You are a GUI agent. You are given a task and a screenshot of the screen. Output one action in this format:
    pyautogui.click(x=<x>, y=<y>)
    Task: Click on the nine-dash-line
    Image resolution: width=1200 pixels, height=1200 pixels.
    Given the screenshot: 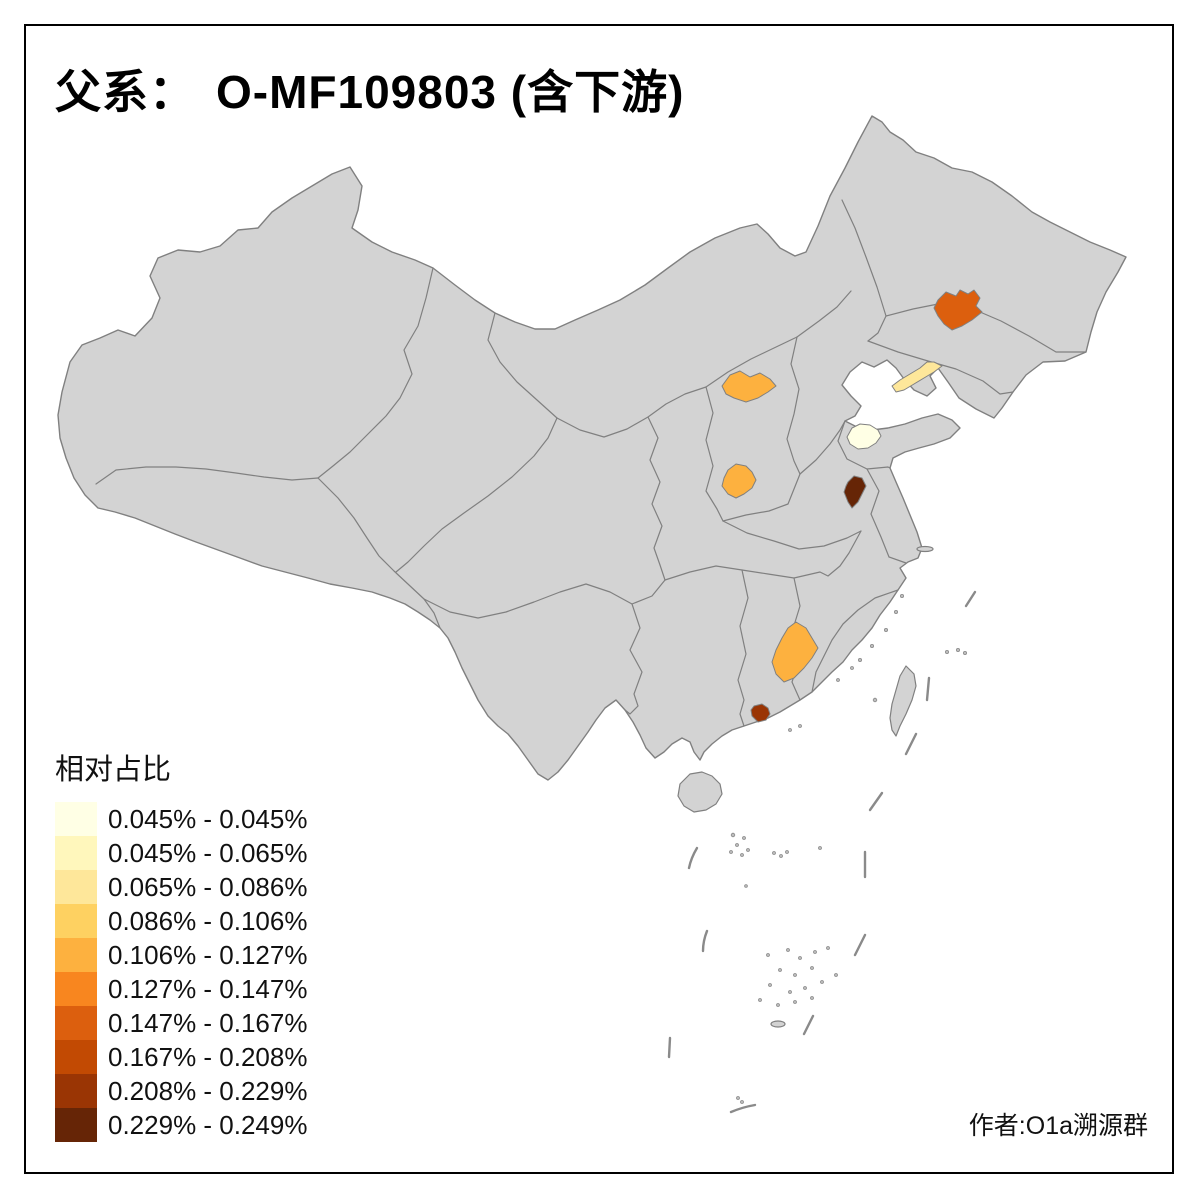 What is the action you would take?
    pyautogui.click(x=822, y=852)
    